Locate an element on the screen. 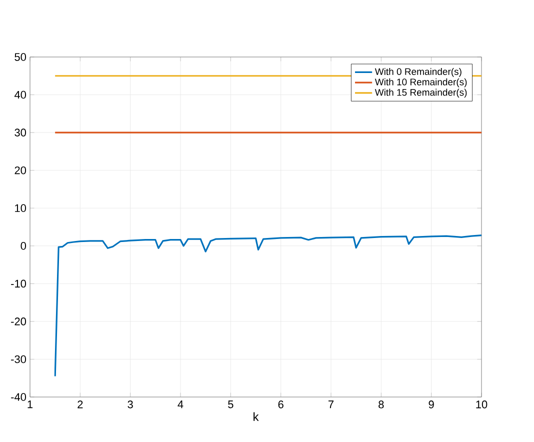 The width and height of the screenshot is (534, 442). x-tick-label: 9 is located at coordinates (431, 404).